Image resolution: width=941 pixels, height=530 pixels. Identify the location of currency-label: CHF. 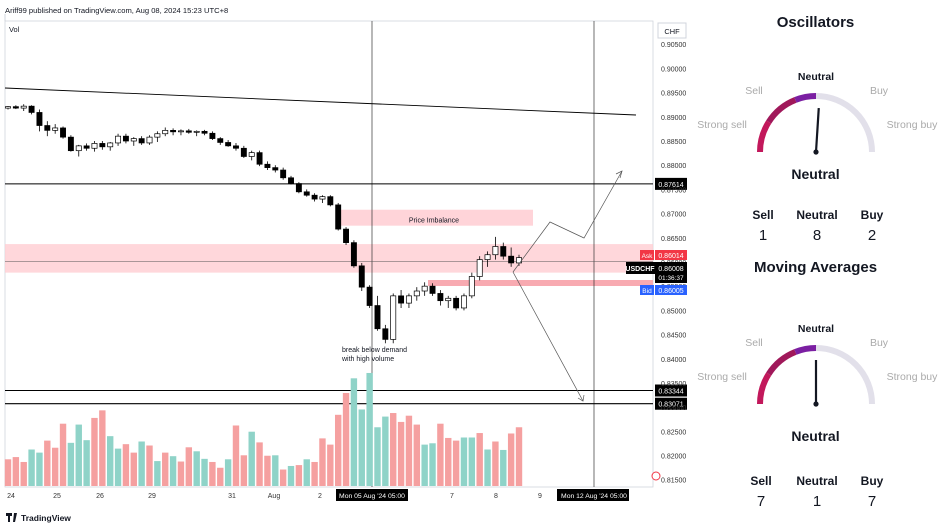
(672, 31).